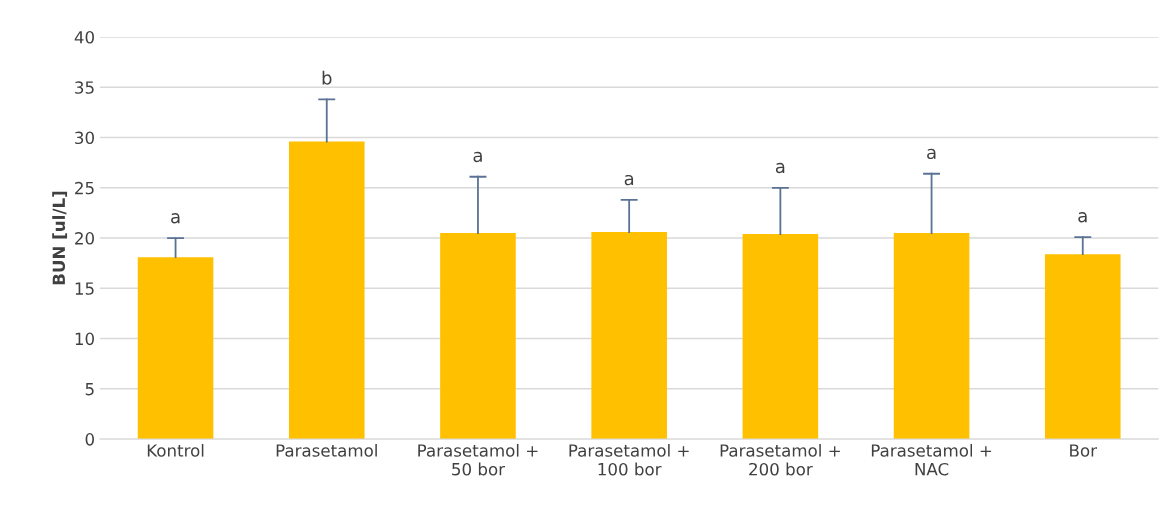 This screenshot has height=529, width=1176. Describe the element at coordinates (326, 450) in the screenshot. I see `x-tick-label: Parasetamol` at that location.